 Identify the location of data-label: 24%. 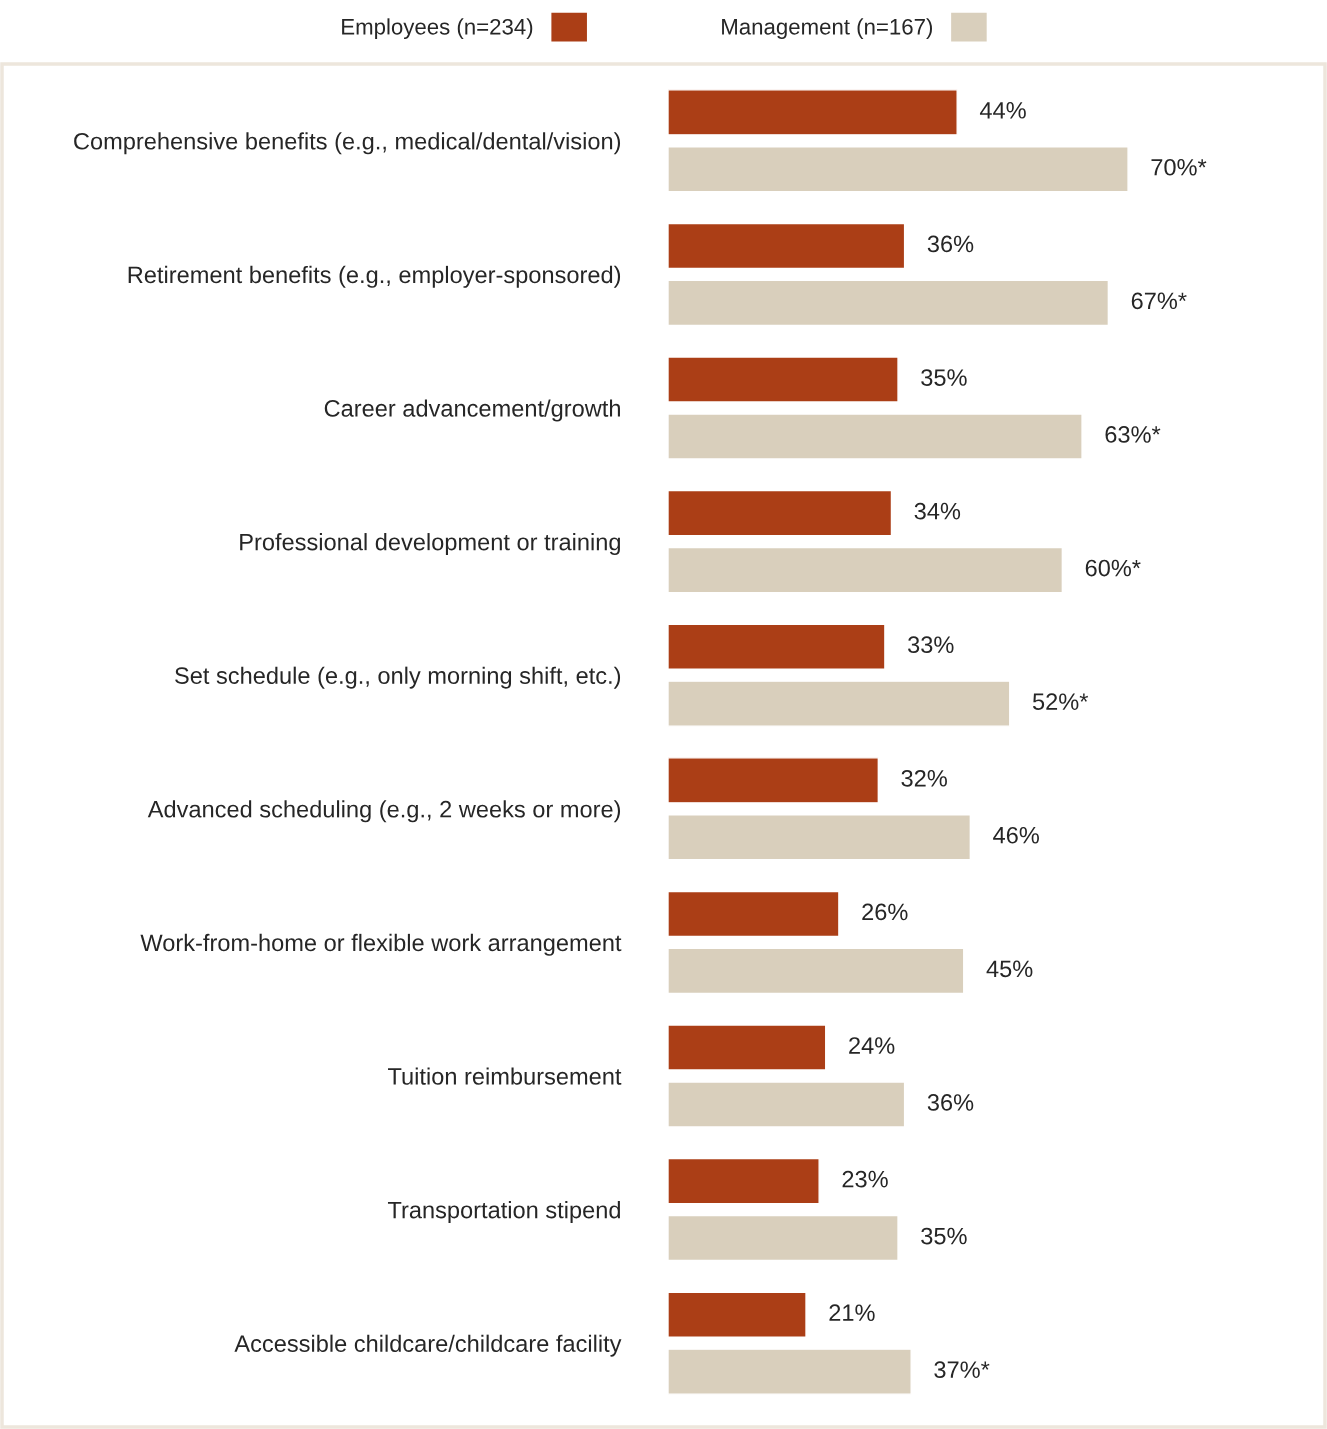
(872, 1045).